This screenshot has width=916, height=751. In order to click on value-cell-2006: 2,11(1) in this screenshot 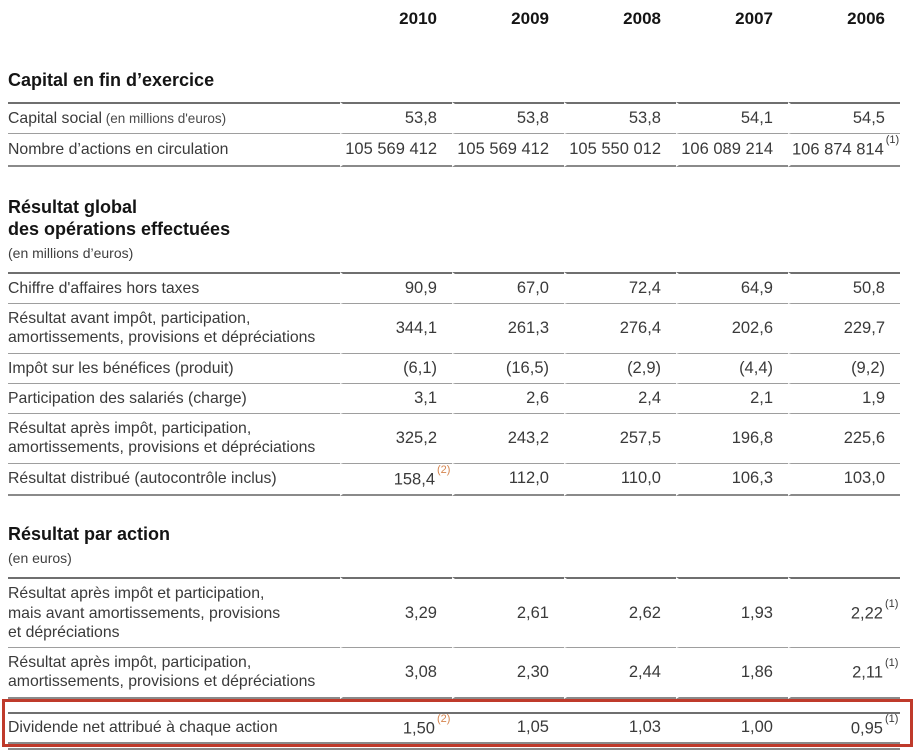, I will do `click(844, 673)`.